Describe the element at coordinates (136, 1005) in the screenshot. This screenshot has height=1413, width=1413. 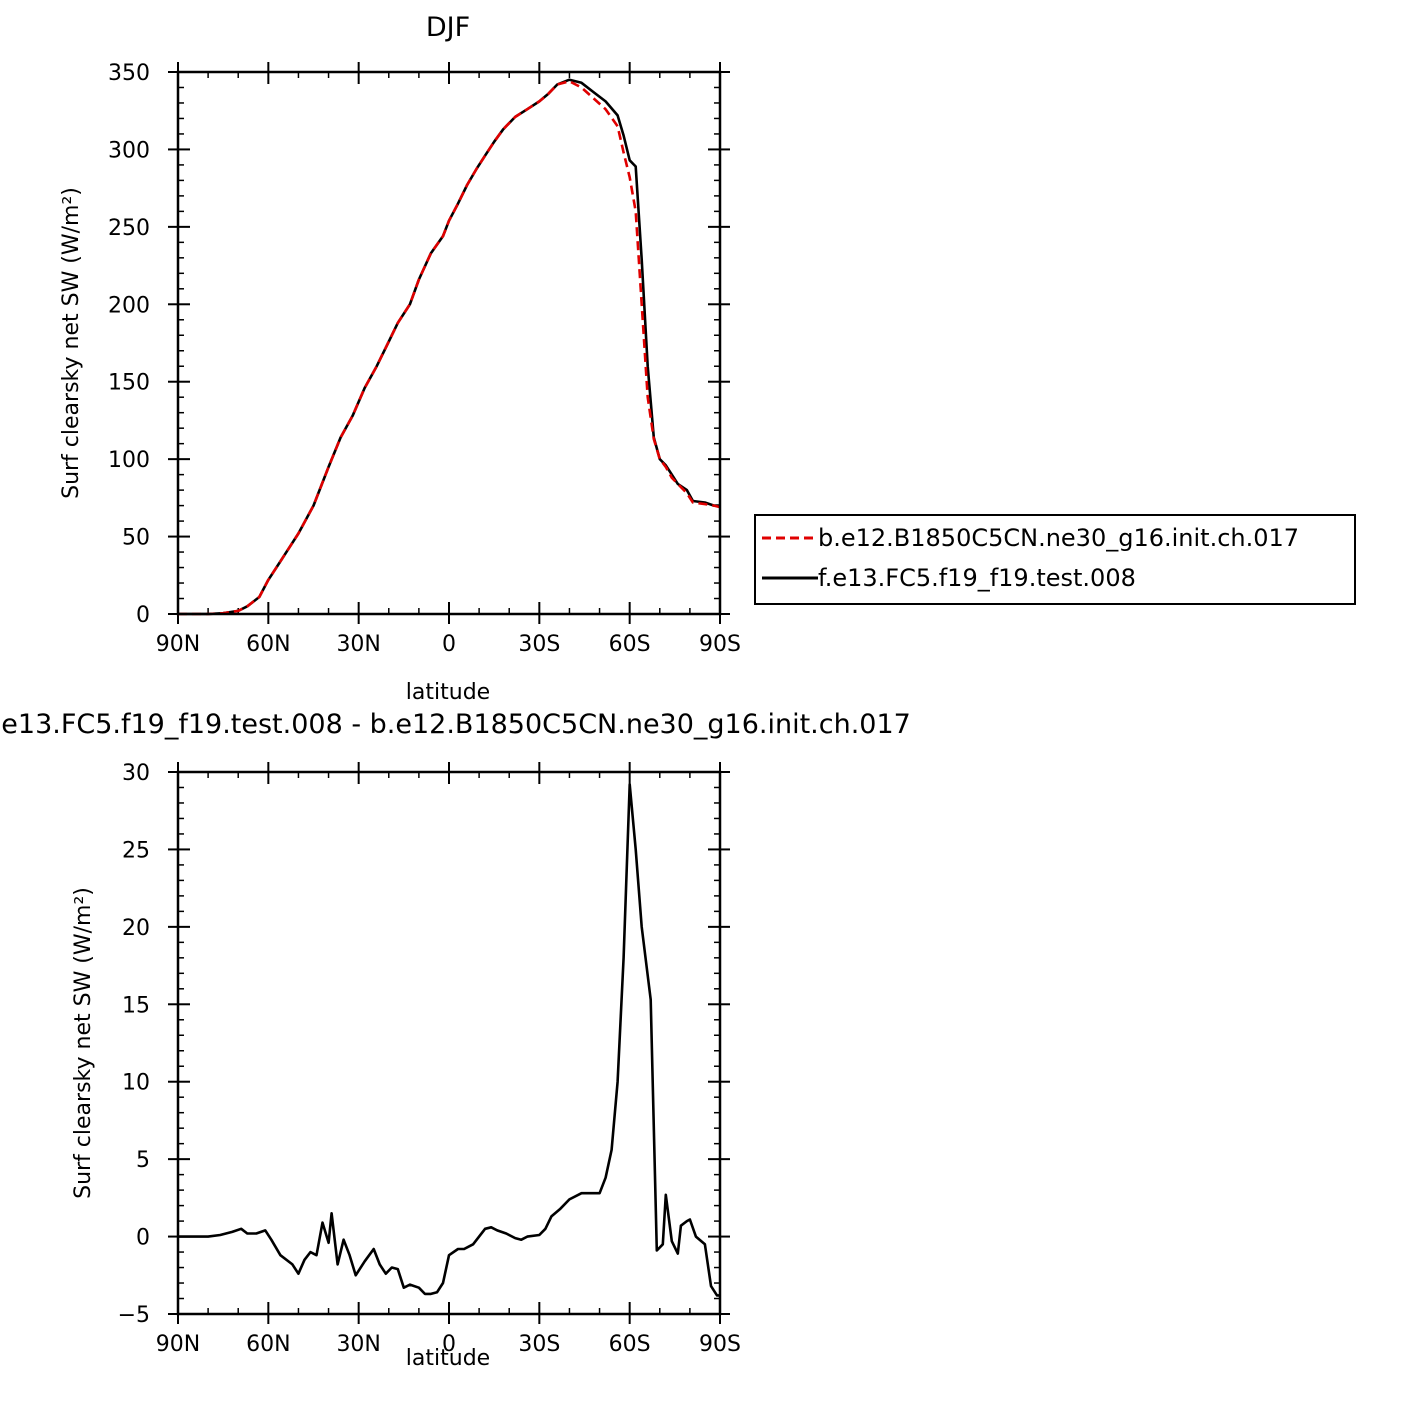
I see `bottom-y-tick-label: 15` at that location.